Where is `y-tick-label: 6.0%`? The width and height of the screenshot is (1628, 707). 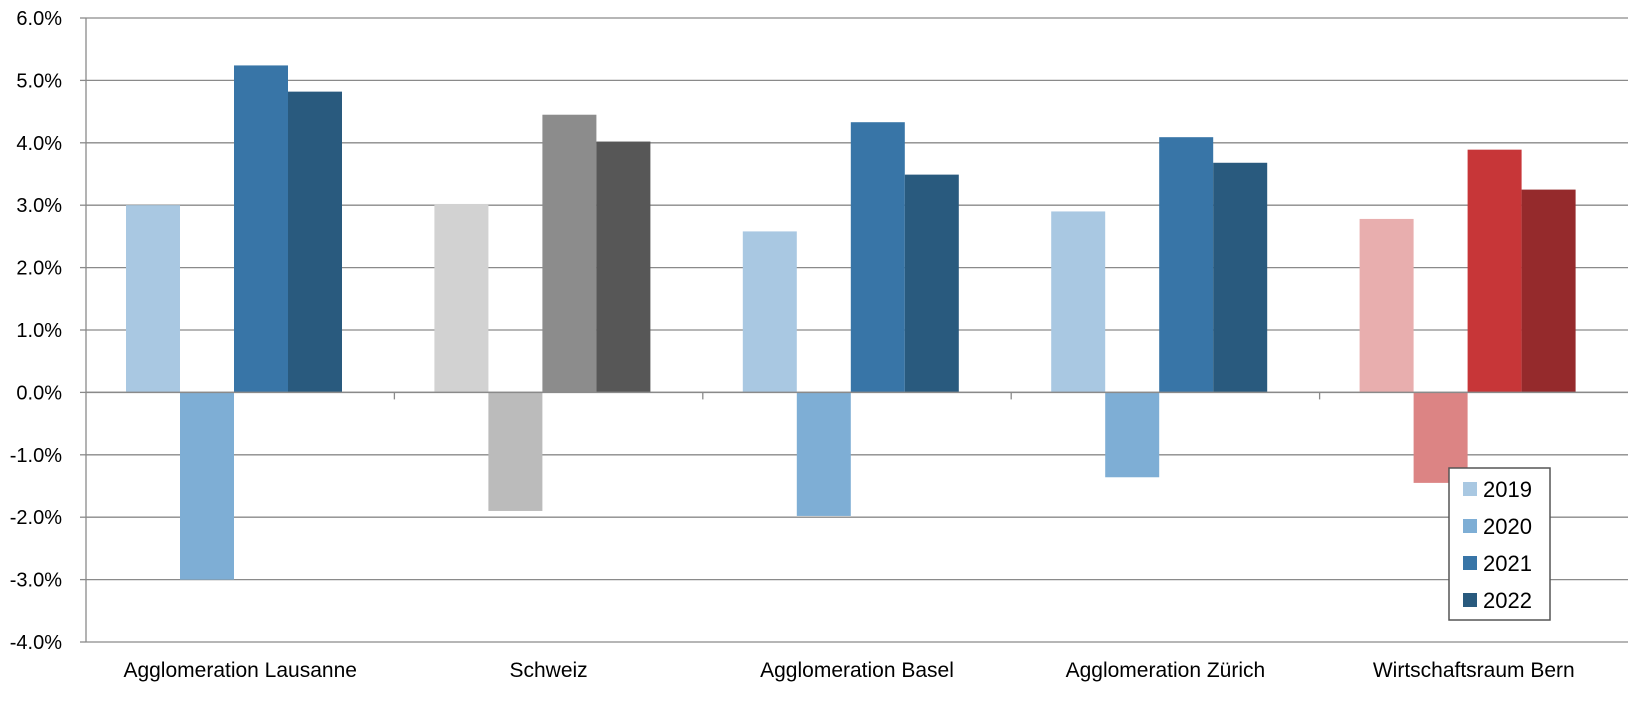 y-tick-label: 6.0% is located at coordinates (39, 19).